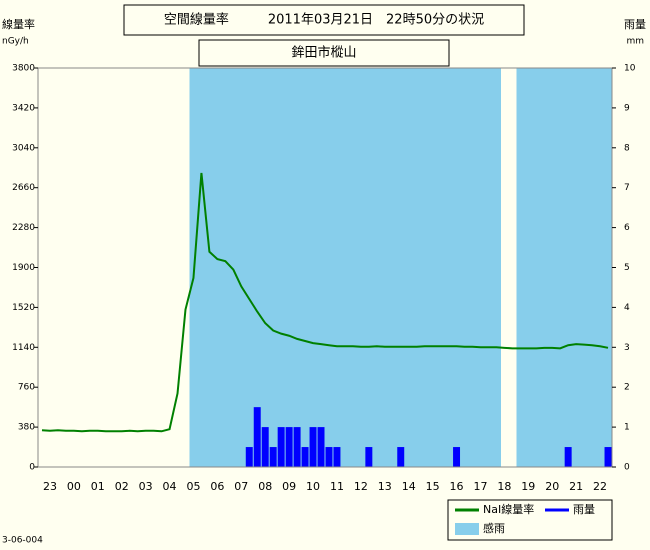  Describe the element at coordinates (50, 486) in the screenshot. I see `x-tick-label: 23` at that location.